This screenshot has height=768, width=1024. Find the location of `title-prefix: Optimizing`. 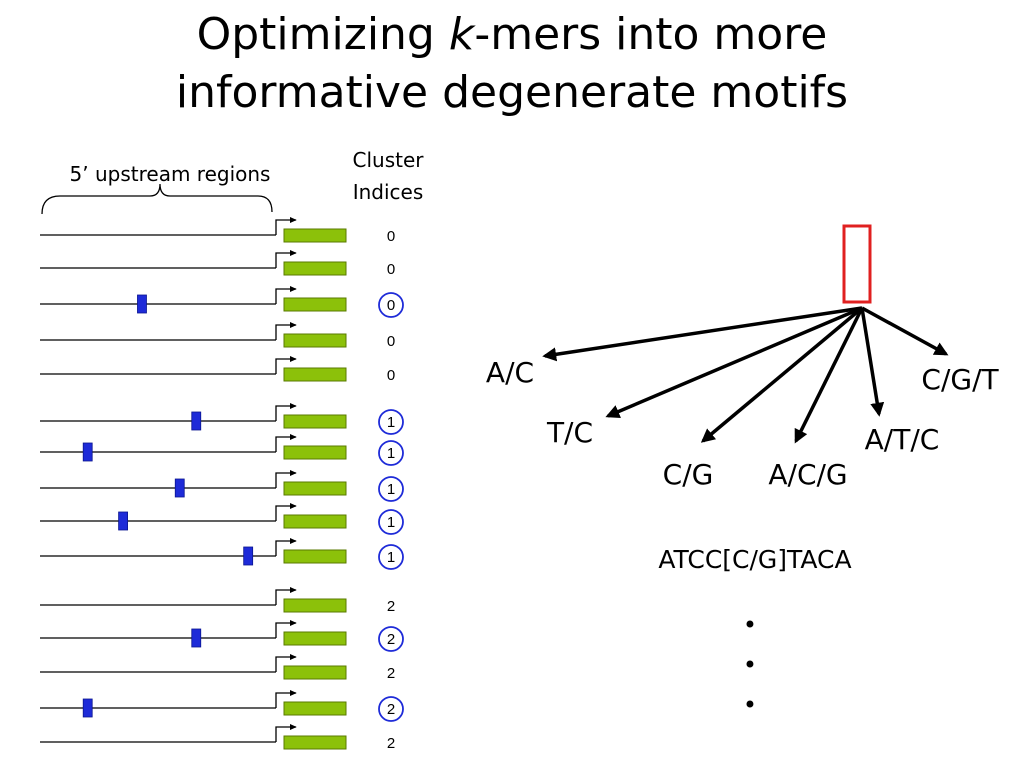

title-prefix: Optimizing is located at coordinates (322, 34).